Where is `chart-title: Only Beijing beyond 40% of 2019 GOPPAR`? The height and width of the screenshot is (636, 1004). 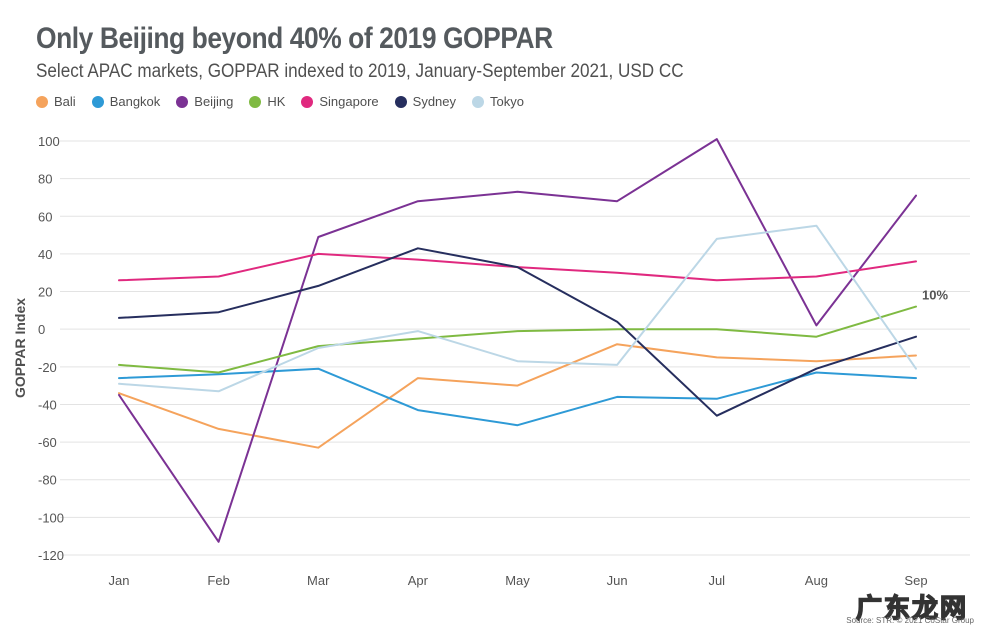
chart-title: Only Beijing beyond 40% of 2019 GOPPAR is located at coordinates (294, 38).